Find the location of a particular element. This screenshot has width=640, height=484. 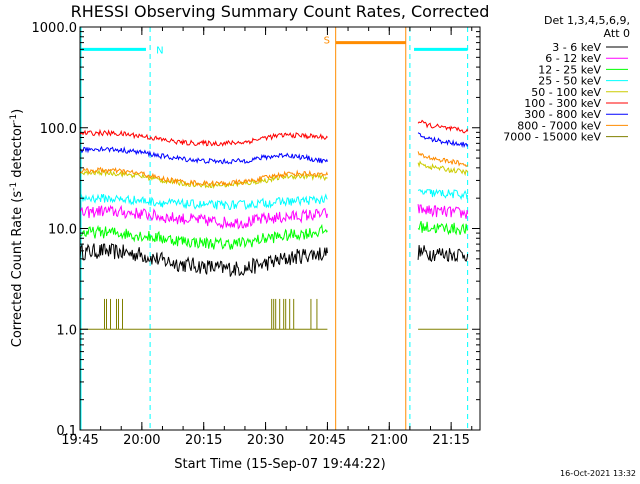

legend-label-6: 300 - 800 keV is located at coordinates (562, 114).